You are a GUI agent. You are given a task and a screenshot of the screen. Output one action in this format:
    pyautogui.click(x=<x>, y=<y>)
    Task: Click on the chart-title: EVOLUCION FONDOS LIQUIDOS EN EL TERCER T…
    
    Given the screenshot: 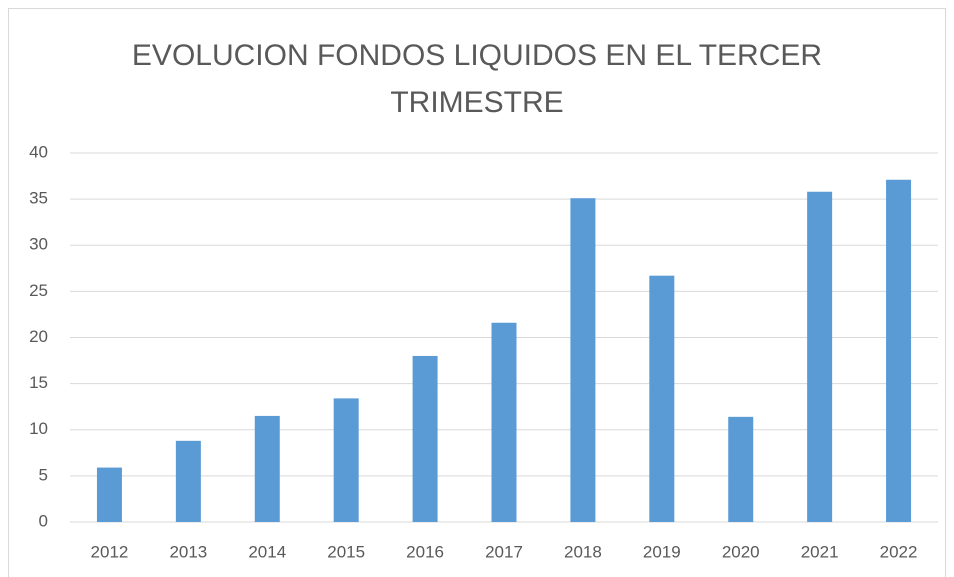 What is the action you would take?
    pyautogui.click(x=477, y=79)
    